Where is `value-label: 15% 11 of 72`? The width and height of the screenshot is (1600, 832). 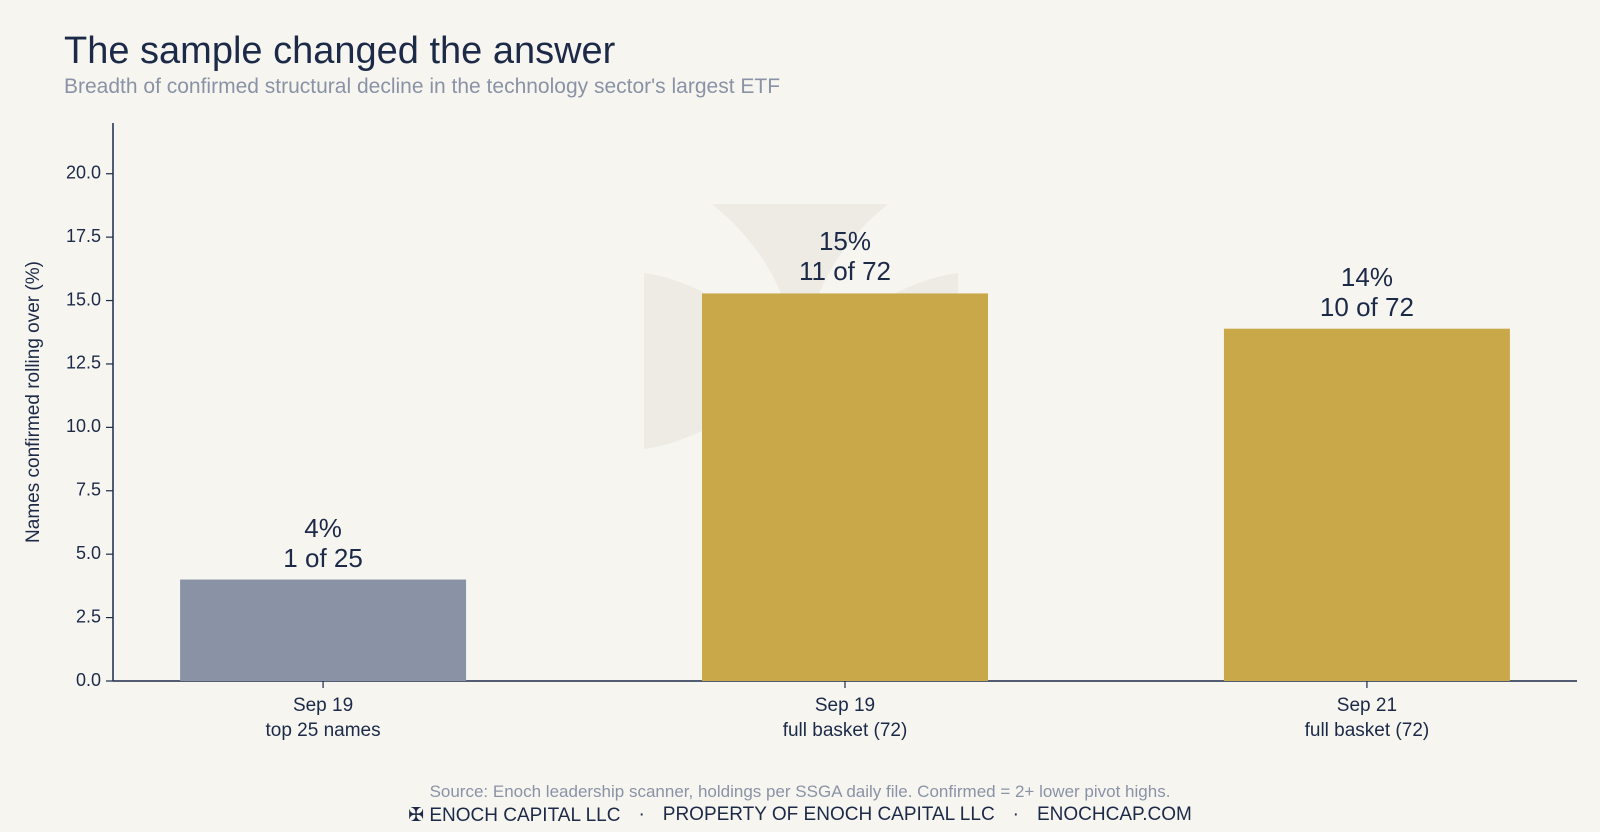
value-label: 15% 11 of 72 is located at coordinates (845, 256).